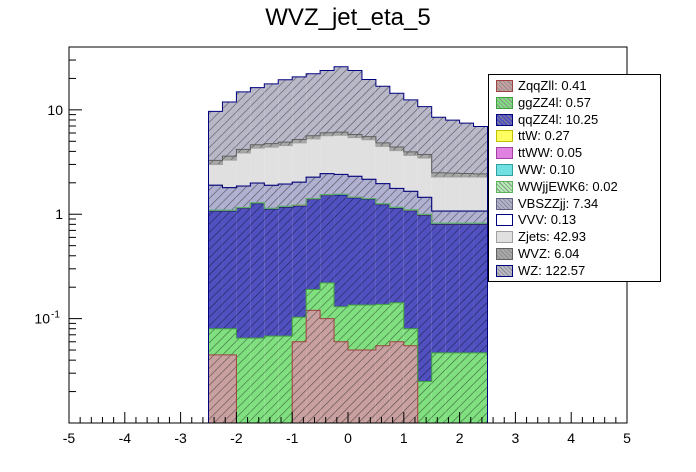 Image resolution: width=696 pixels, height=472 pixels. Describe the element at coordinates (243, 120) in the screenshot. I see `bar-WZ-bin2` at that location.